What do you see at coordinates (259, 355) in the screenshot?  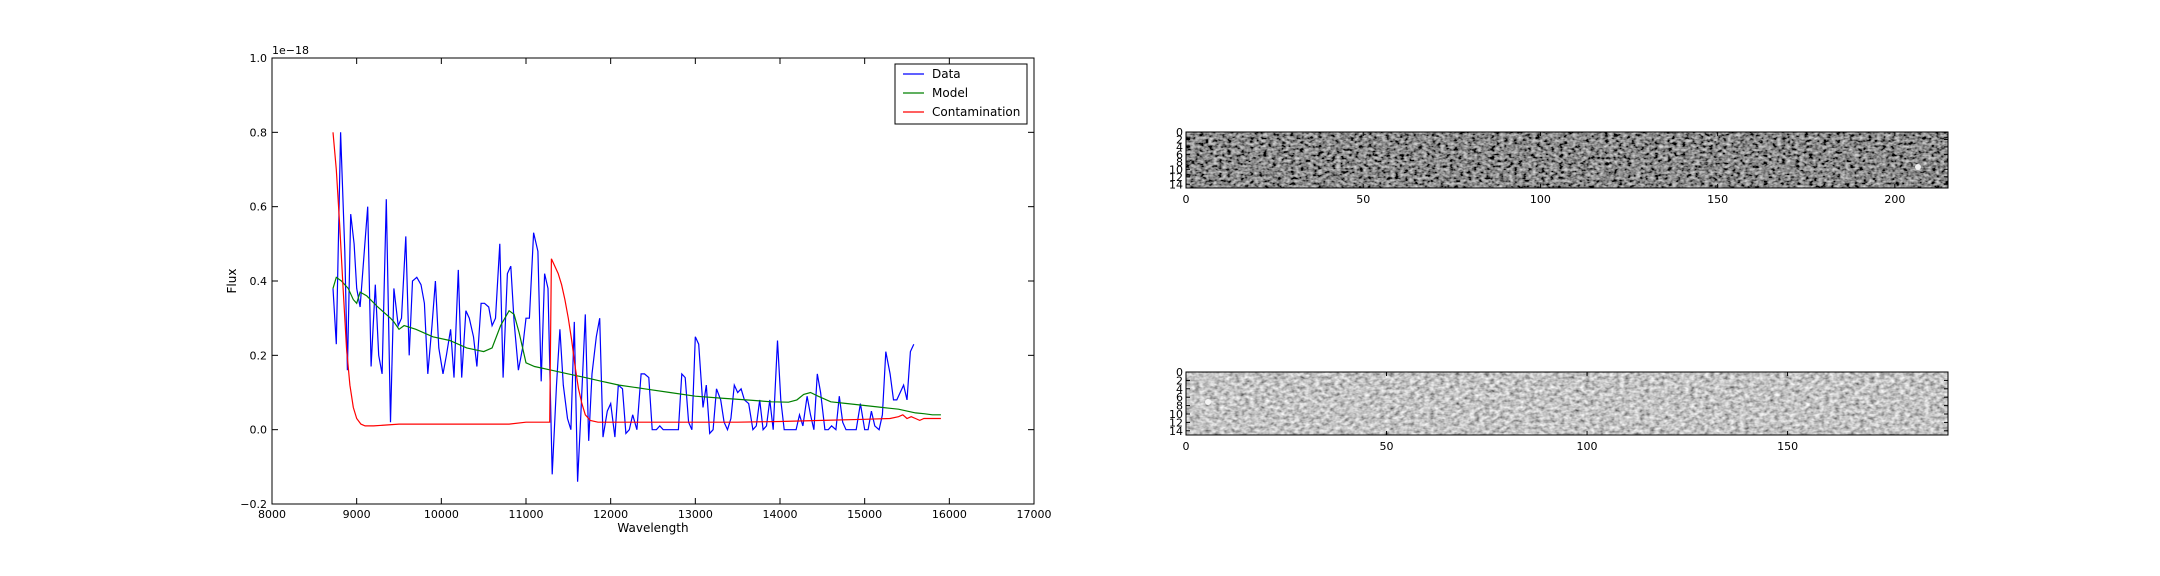 I see `y-tick-label: 0.2` at bounding box center [259, 355].